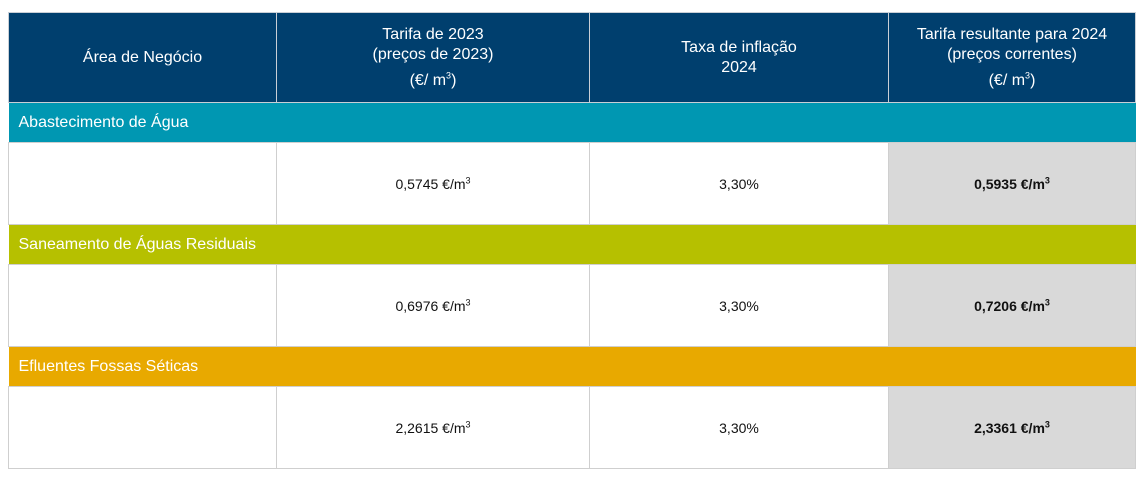 The height and width of the screenshot is (480, 1147). What do you see at coordinates (433, 427) in the screenshot?
I see `tariff-2023-cell: 2,2615 €/m3` at bounding box center [433, 427].